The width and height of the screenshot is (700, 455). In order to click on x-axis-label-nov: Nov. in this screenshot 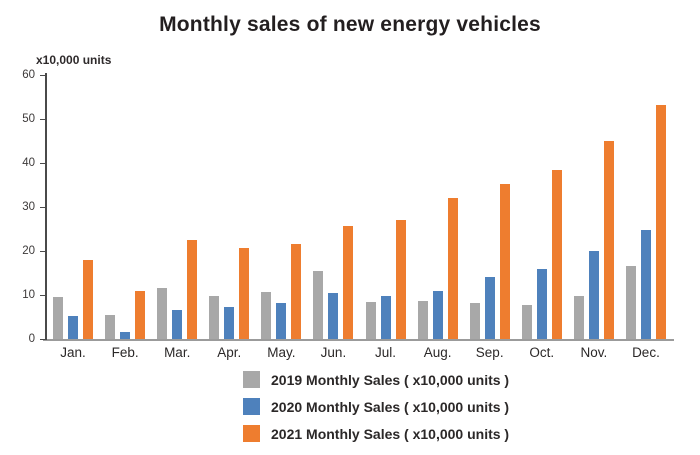, I will do `click(594, 352)`.